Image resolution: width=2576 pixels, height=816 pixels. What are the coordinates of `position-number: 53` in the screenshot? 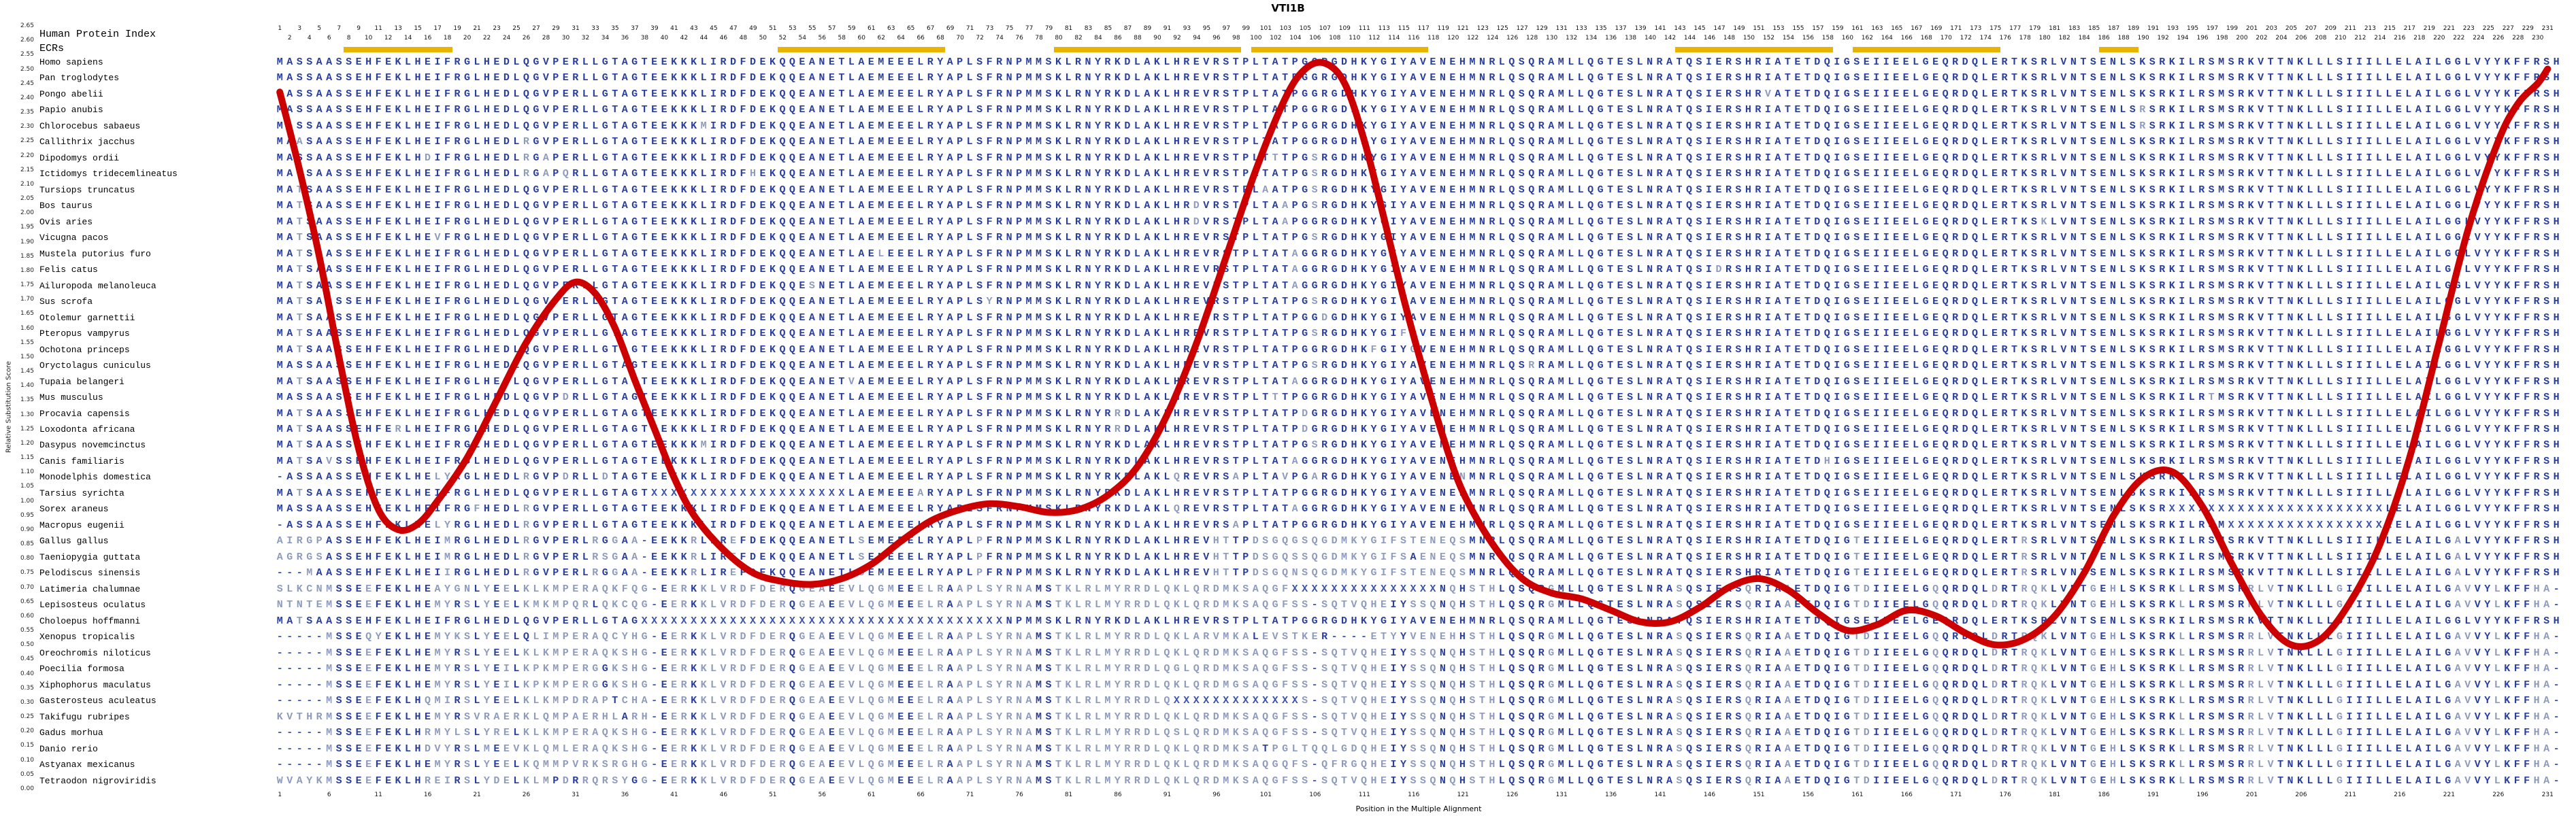 It's located at (793, 29).